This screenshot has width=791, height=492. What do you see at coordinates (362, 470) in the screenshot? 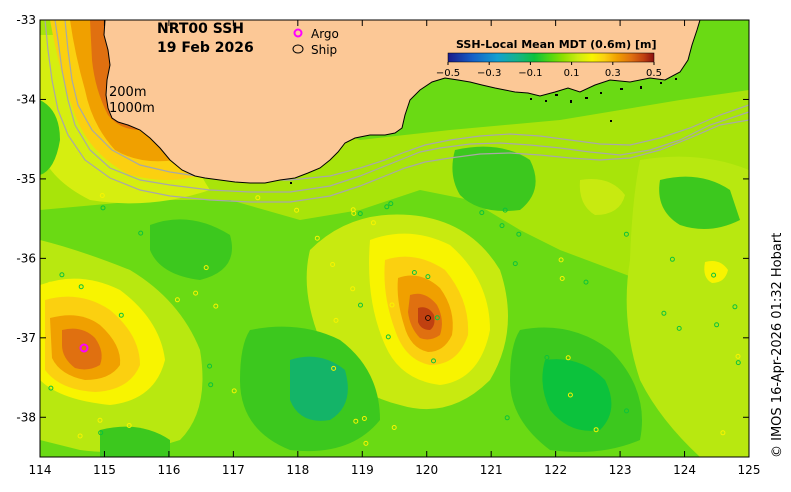
I see `lon-tick-label: 119` at bounding box center [362, 470].